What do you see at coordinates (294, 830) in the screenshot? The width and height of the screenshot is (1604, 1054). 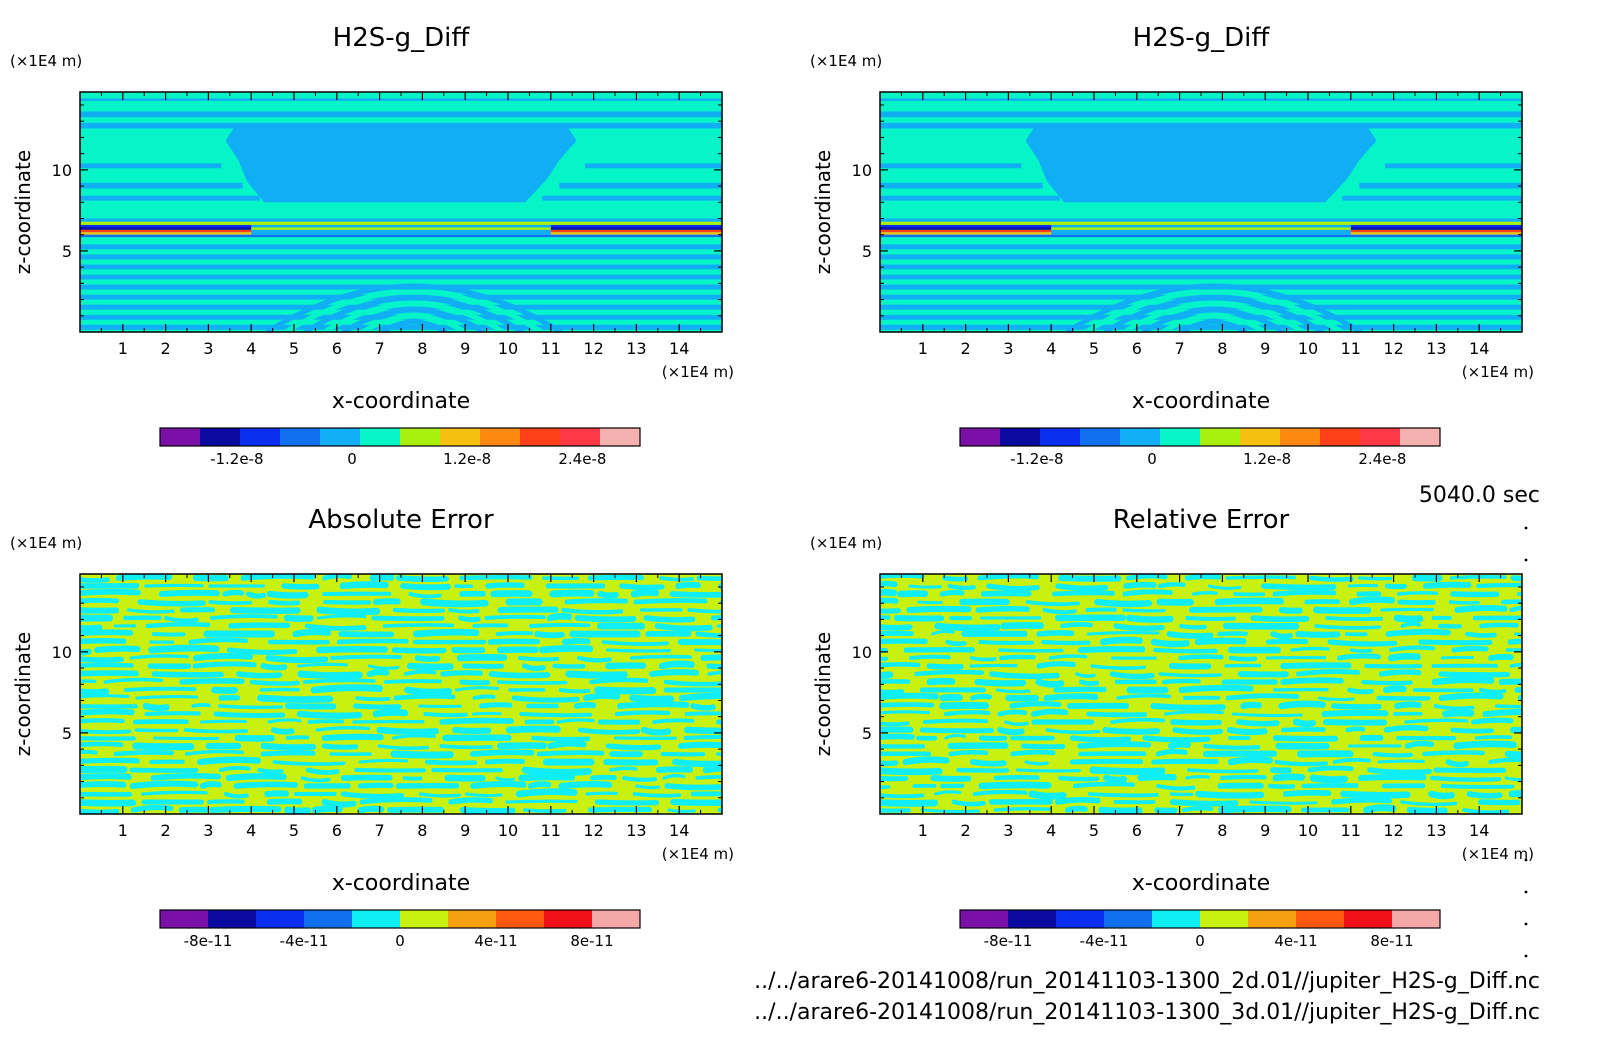 I see `x-tick-label: 5` at bounding box center [294, 830].